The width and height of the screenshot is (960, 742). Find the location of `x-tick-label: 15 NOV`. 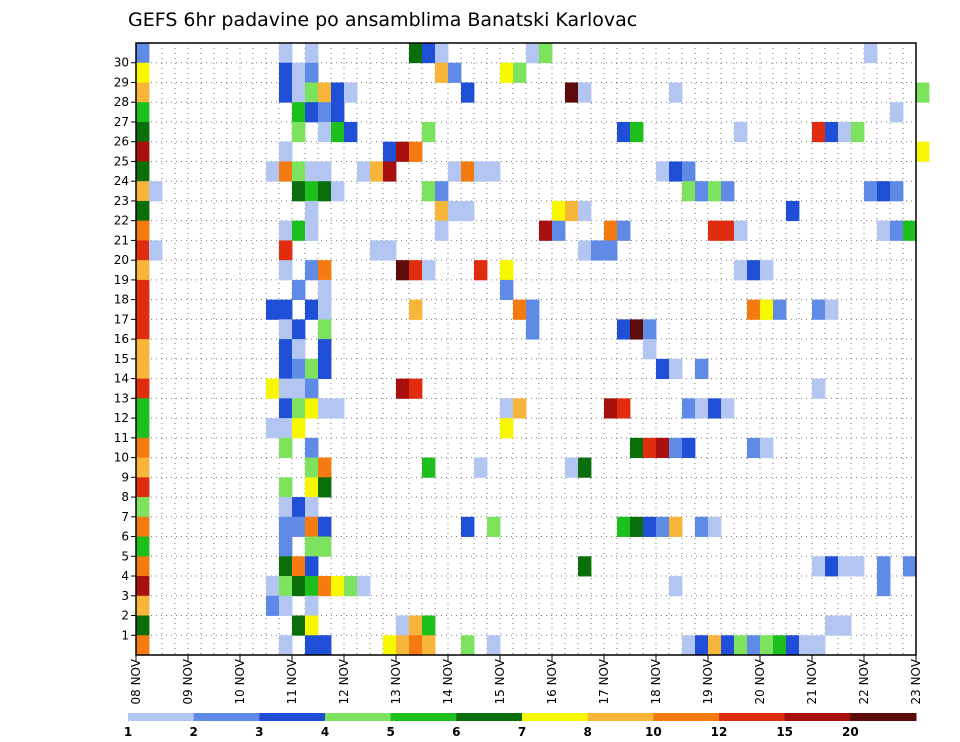

x-tick-label: 15 NOV is located at coordinates (500, 681).